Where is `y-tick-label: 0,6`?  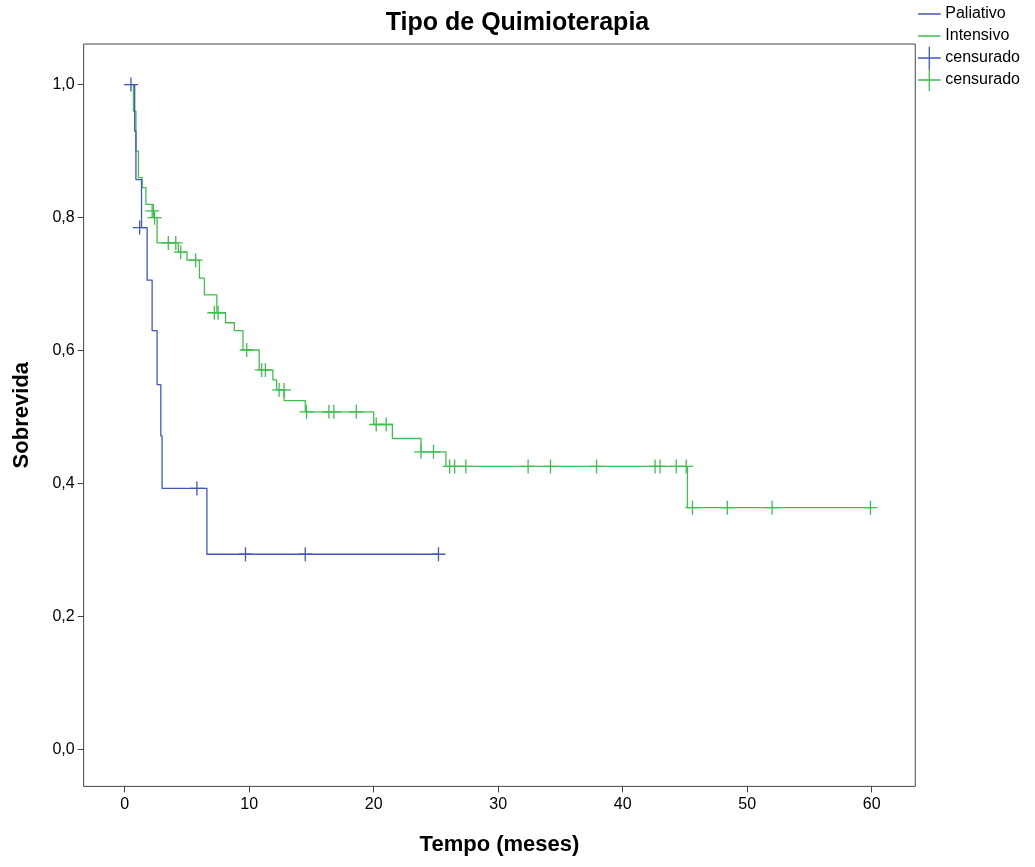 y-tick-label: 0,6 is located at coordinates (63, 350).